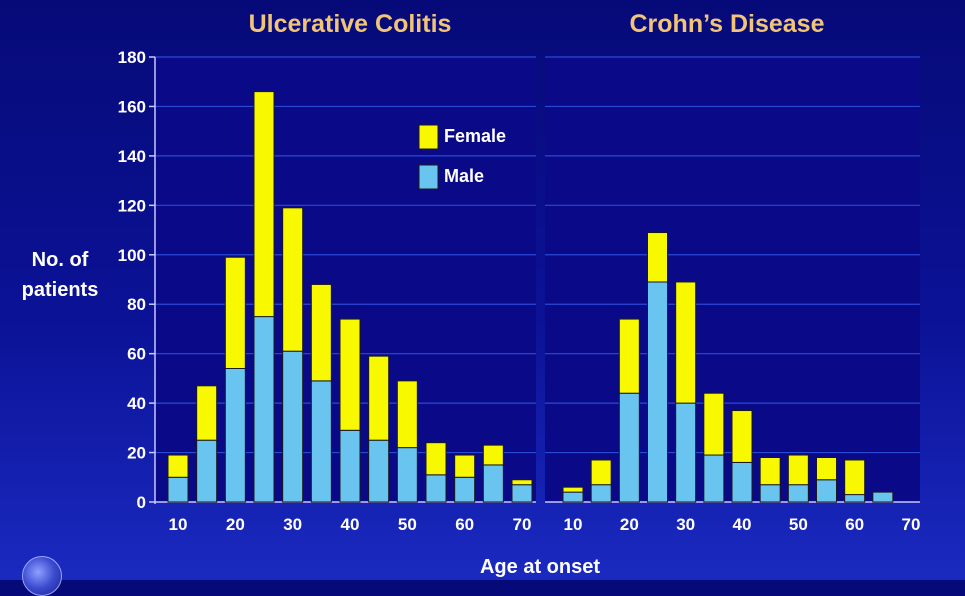 The height and width of the screenshot is (596, 965). I want to click on x-tick-uc-50: 50, so click(407, 524).